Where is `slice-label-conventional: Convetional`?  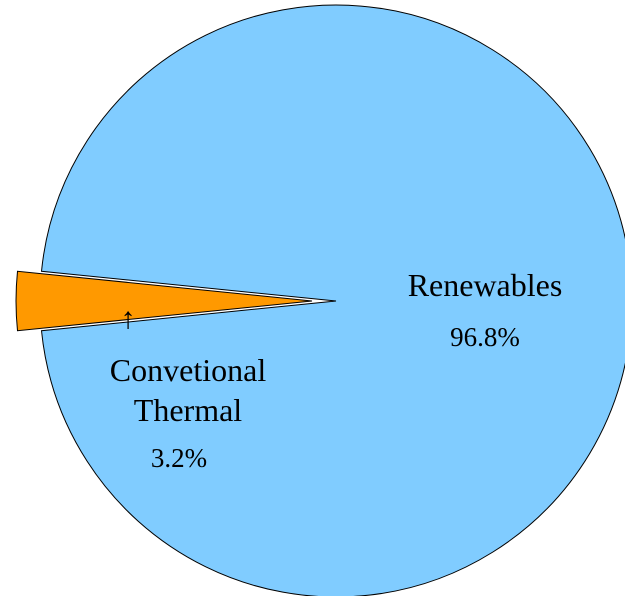 slice-label-conventional: Convetional is located at coordinates (188, 370).